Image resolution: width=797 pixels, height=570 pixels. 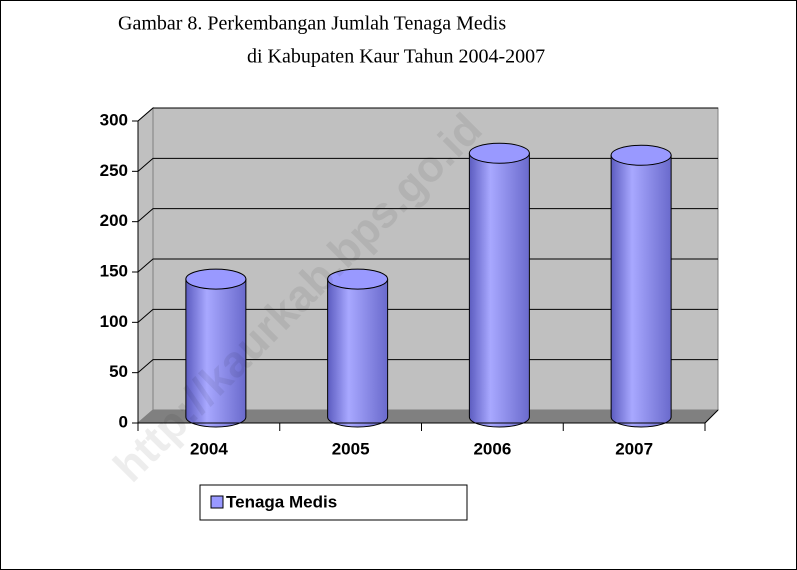 What do you see at coordinates (114, 220) in the screenshot?
I see `y-tick-label: 200` at bounding box center [114, 220].